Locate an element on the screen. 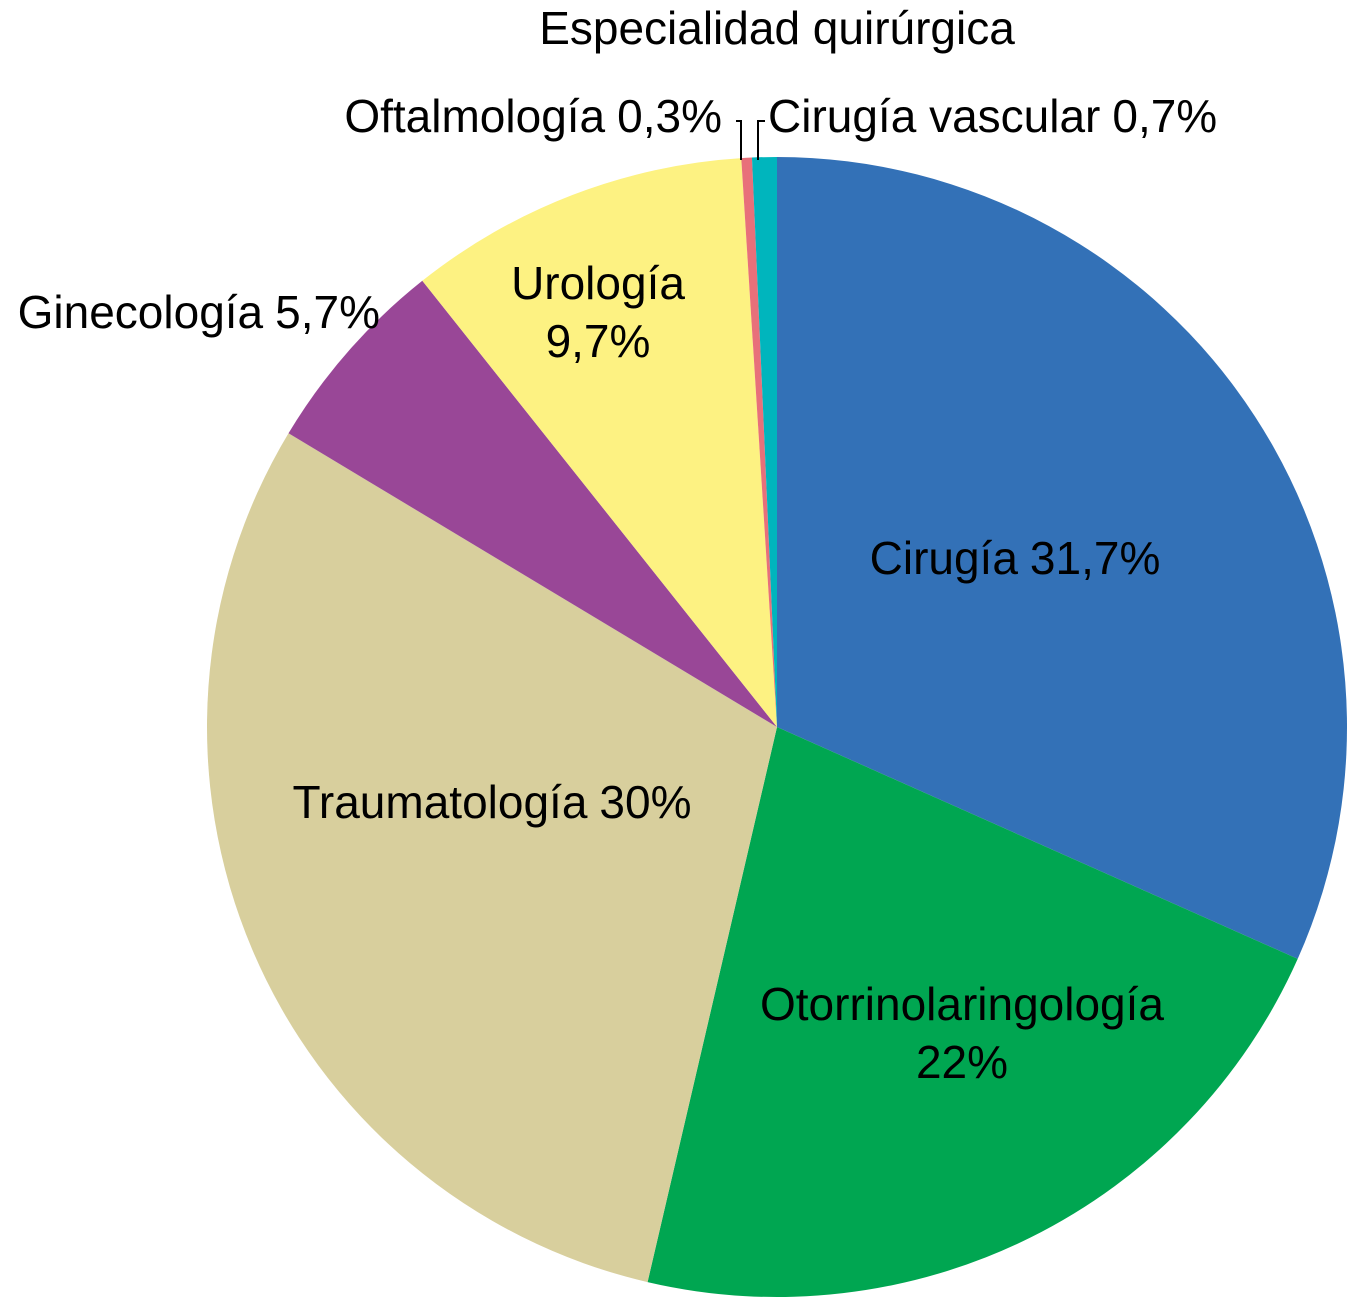 The image size is (1347, 1298). slice-category: Otorrinolaringología is located at coordinates (962, 1004).